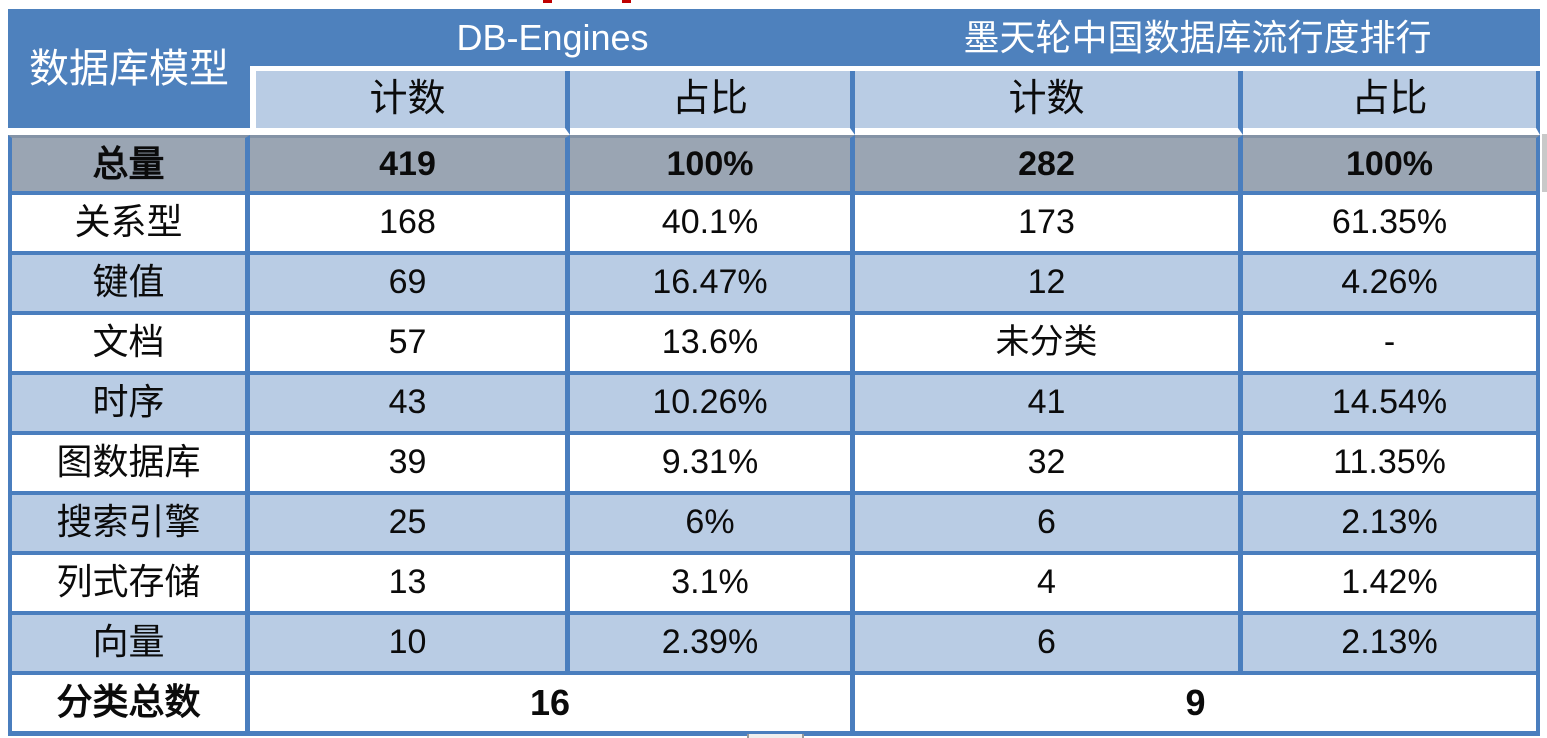 The width and height of the screenshot is (1547, 738). I want to click on footer-row: 分类总数 16 9, so click(774, 705).